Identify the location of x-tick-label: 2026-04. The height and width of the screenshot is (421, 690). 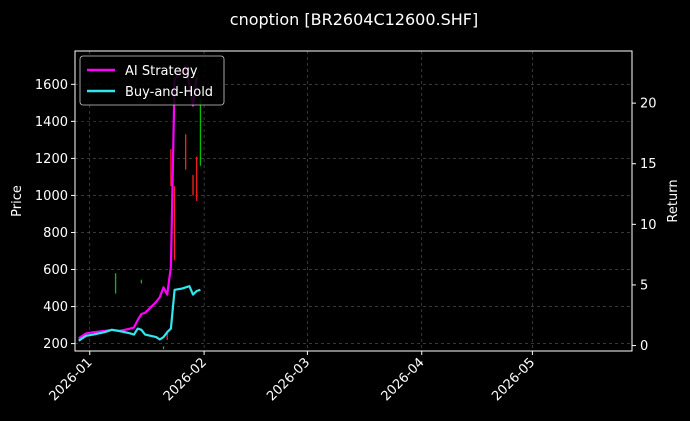
(403, 379).